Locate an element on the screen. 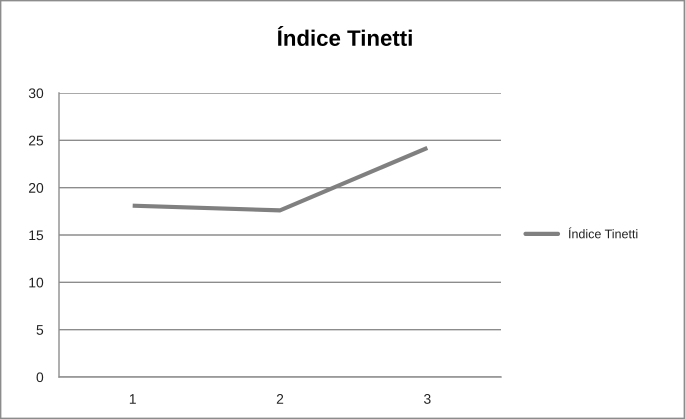 The image size is (685, 419). x-tick-label: 1 is located at coordinates (133, 399).